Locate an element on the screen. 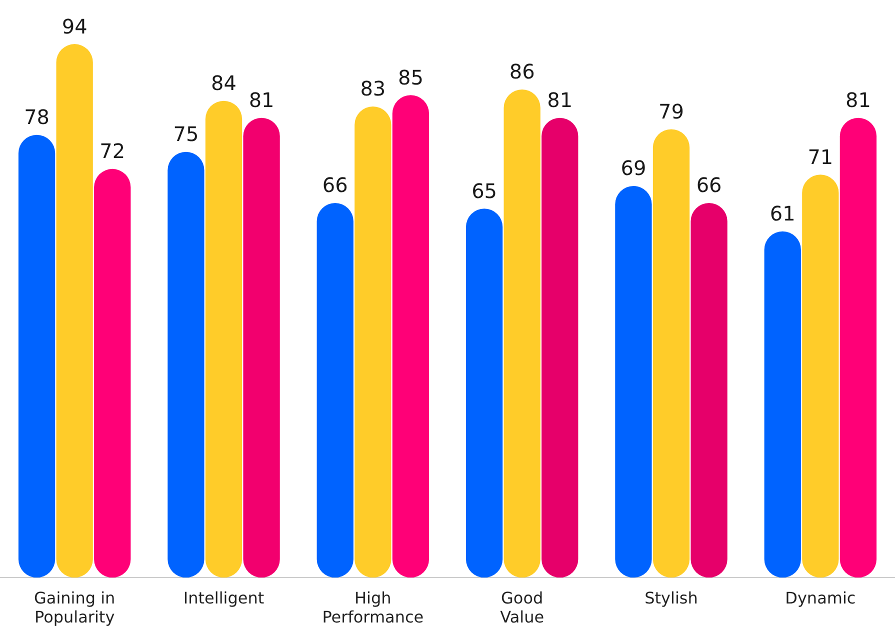 The height and width of the screenshot is (640, 895). data-label: 84 is located at coordinates (223, 83).